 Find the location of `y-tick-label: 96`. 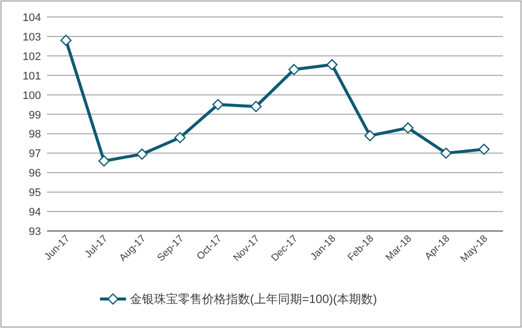

y-tick-label: 96 is located at coordinates (34, 174).